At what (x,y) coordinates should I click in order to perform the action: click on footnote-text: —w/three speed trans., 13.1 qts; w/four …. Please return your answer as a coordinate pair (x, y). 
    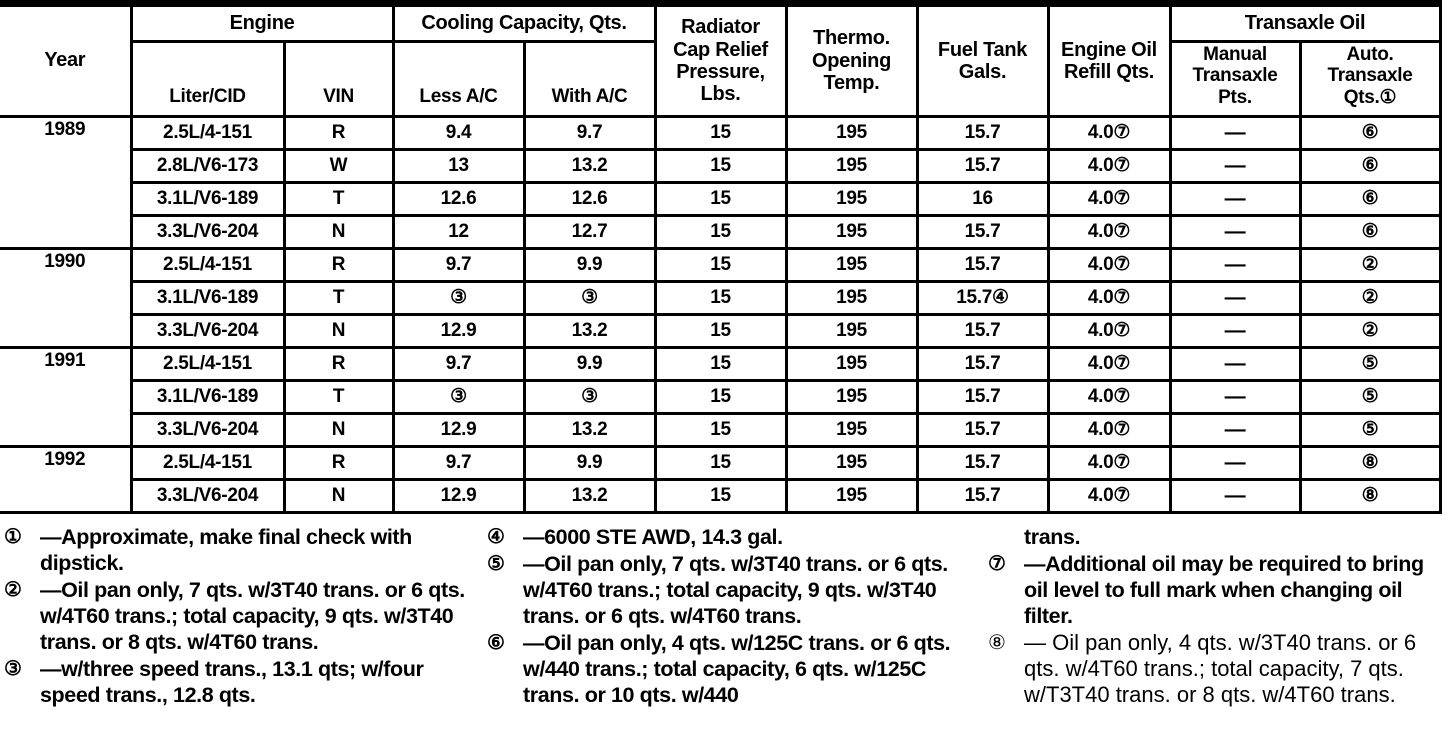
    Looking at the image, I should click on (232, 682).